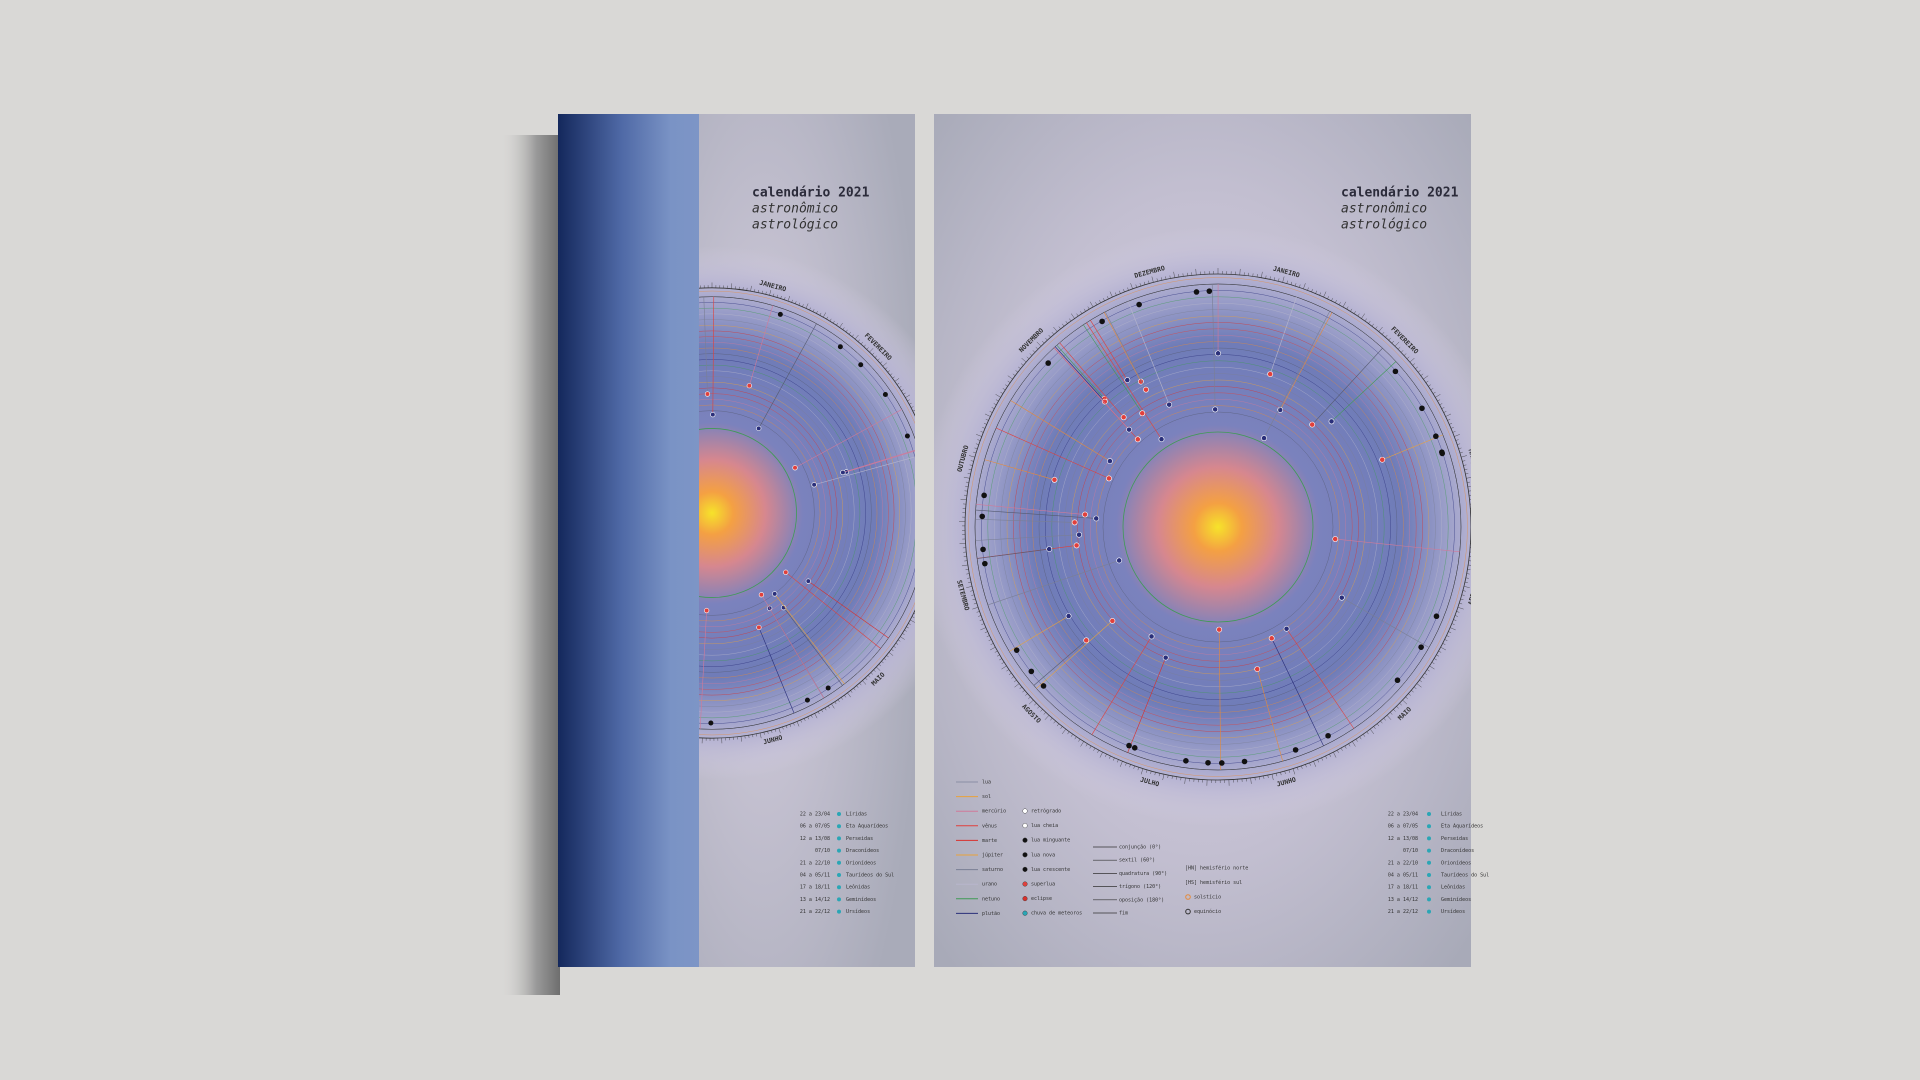 Image resolution: width=1920 pixels, height=1080 pixels. What do you see at coordinates (861, 862) in the screenshot?
I see `meteor-name: Orionídeos` at bounding box center [861, 862].